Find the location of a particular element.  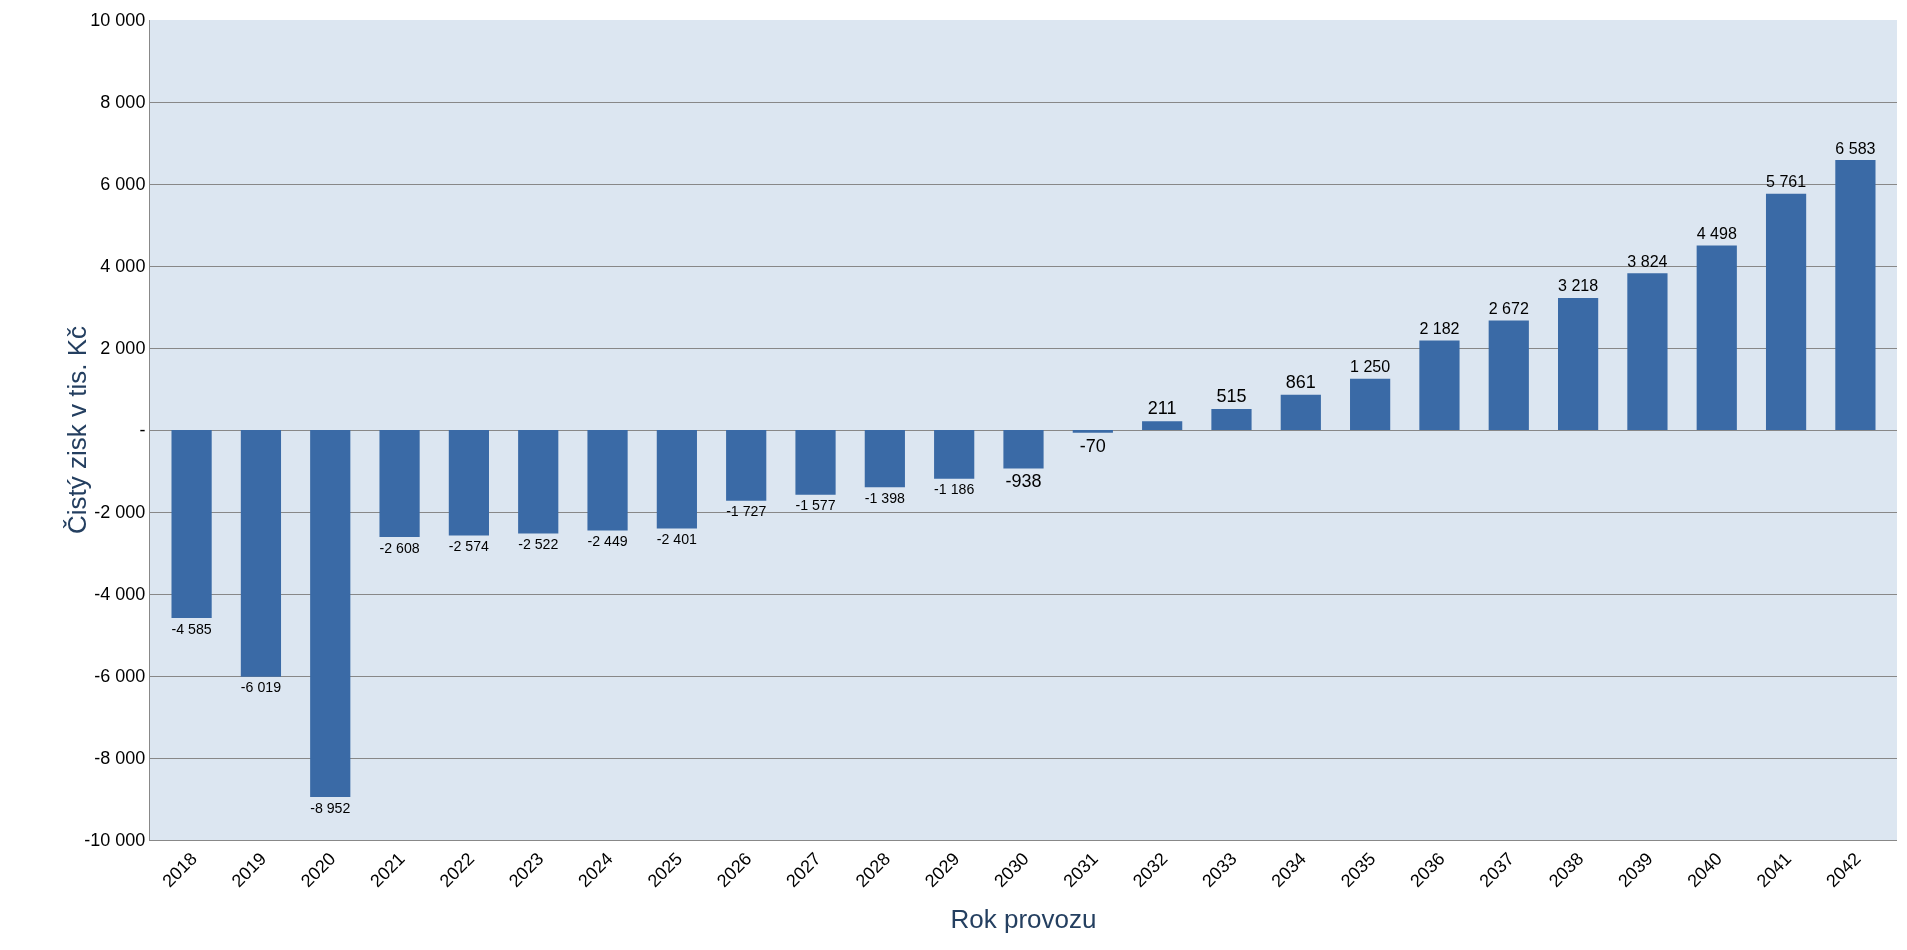

data-label: -2 401 is located at coordinates (677, 539).